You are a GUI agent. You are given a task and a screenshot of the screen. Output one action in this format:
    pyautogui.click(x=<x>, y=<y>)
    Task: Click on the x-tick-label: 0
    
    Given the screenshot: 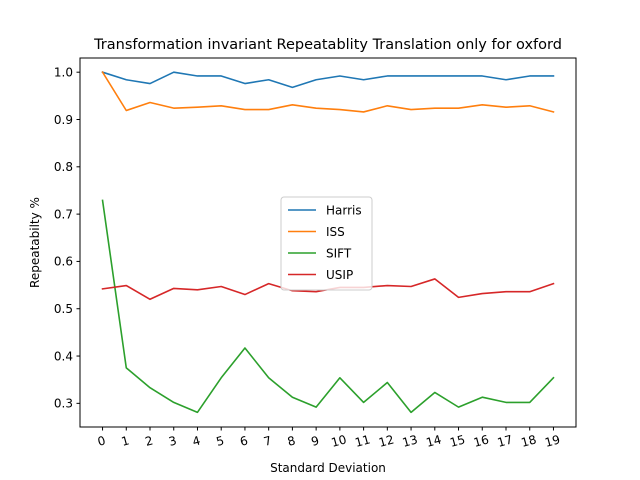 What is the action you would take?
    pyautogui.click(x=101, y=441)
    